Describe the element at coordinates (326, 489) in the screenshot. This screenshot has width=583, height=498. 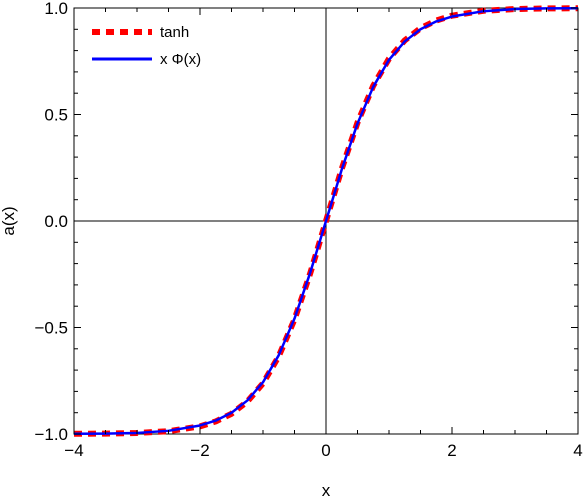
I see `x-axis-title: x` at that location.